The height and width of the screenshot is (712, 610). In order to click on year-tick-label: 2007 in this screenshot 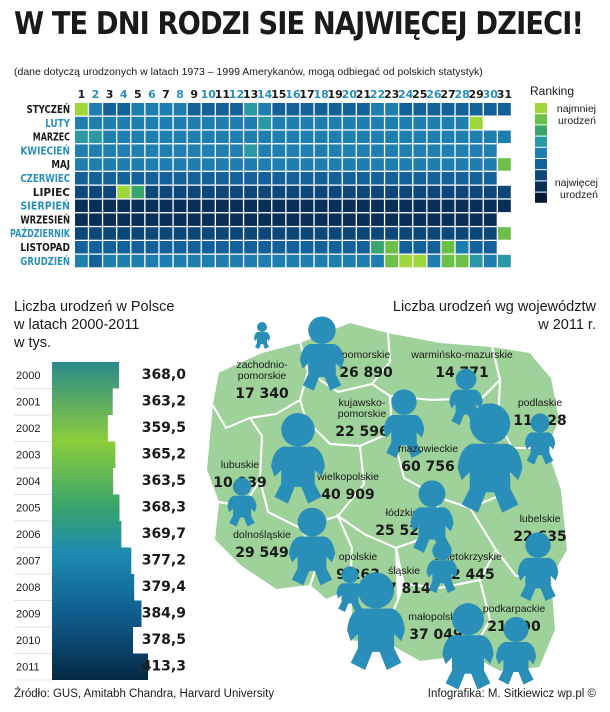, I will do `click(28, 562)`.